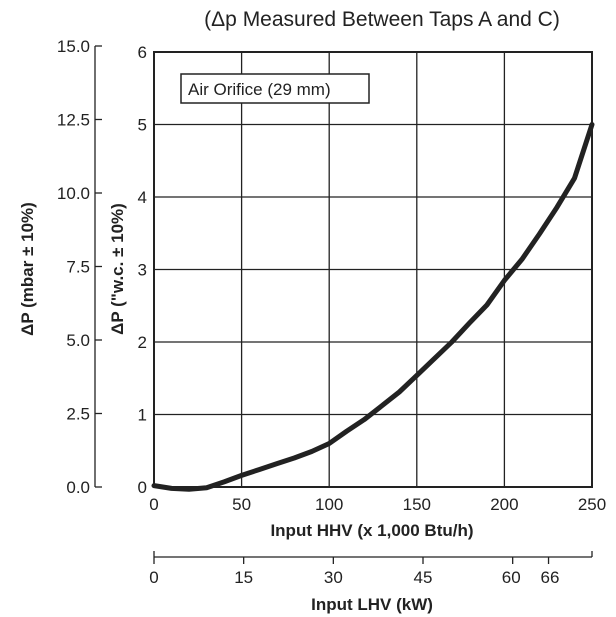  I want to click on y2-tick-label: 2.5, so click(78, 414).